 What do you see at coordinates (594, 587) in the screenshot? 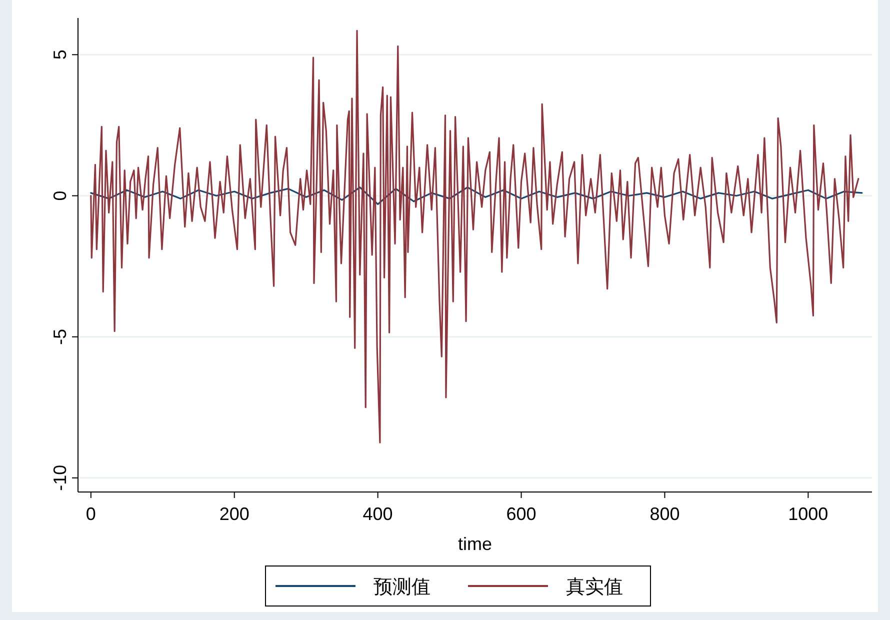
I see `legend-label: 真实值` at bounding box center [594, 587].